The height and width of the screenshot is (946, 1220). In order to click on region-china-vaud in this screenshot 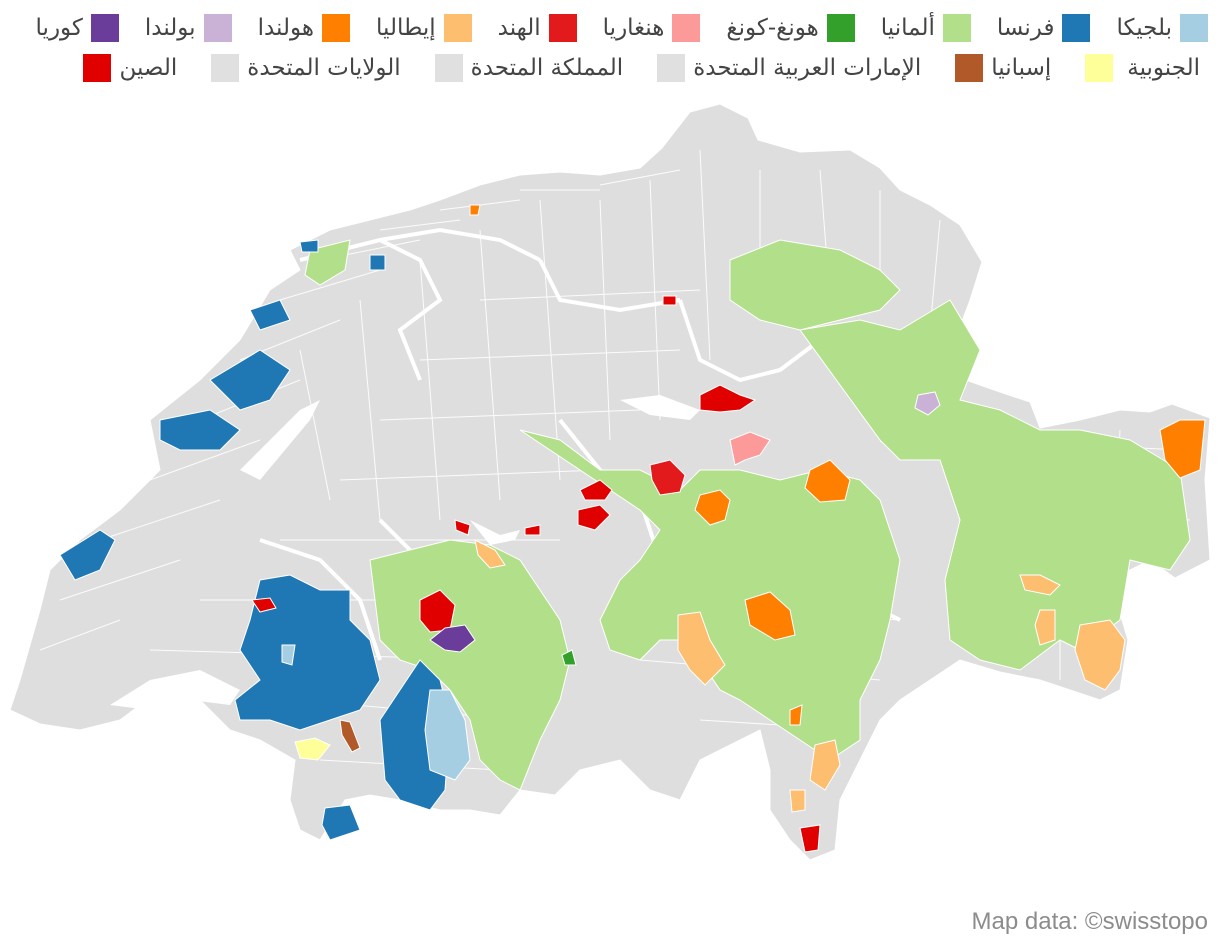, I will do `click(264, 605)`.